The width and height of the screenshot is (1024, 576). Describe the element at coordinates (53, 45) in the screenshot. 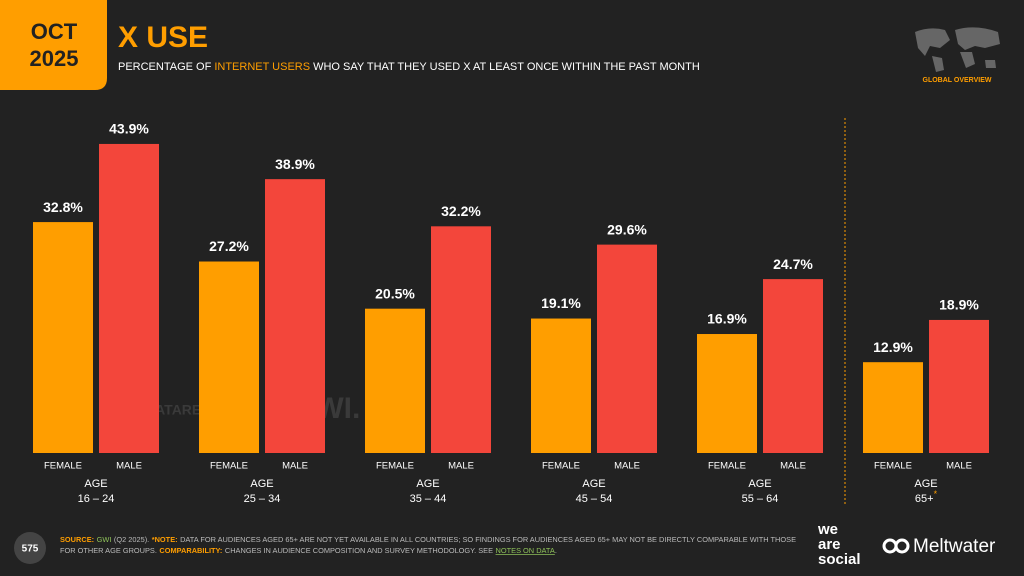

I see `date-badge` at that location.